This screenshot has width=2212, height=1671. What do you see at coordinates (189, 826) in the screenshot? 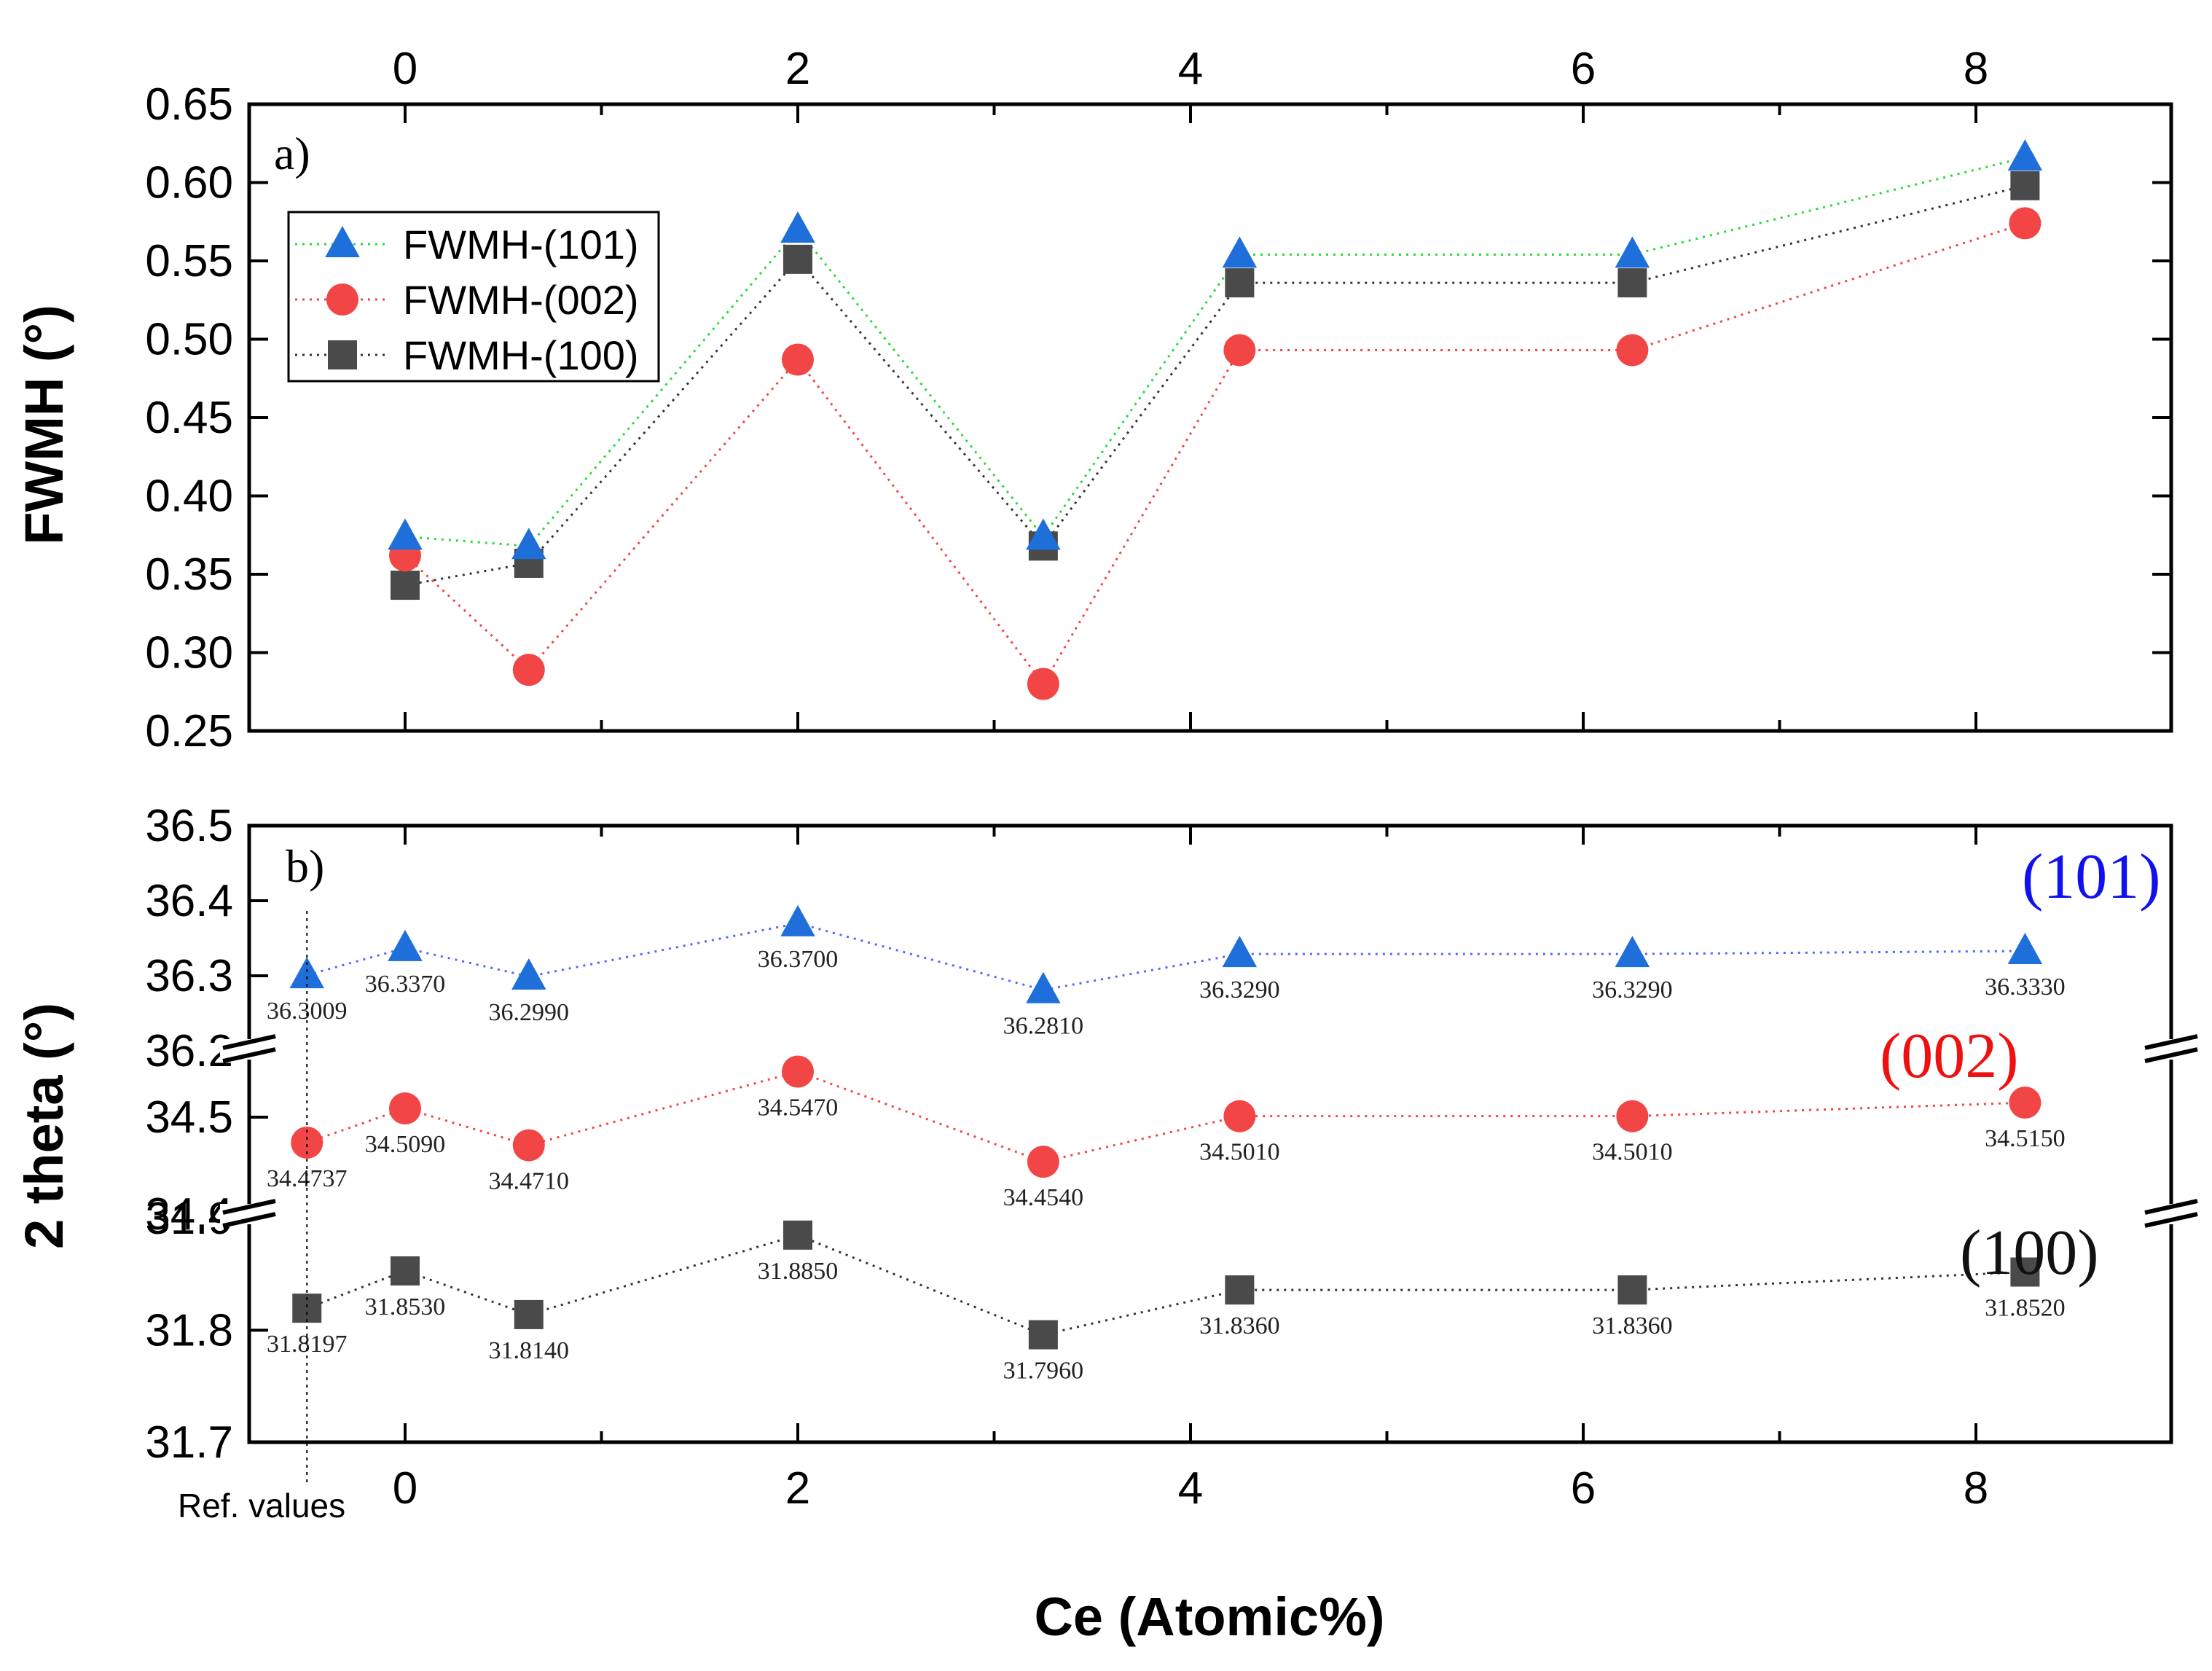
I see `panel-b-y-tick-label: 36.5` at bounding box center [189, 826].